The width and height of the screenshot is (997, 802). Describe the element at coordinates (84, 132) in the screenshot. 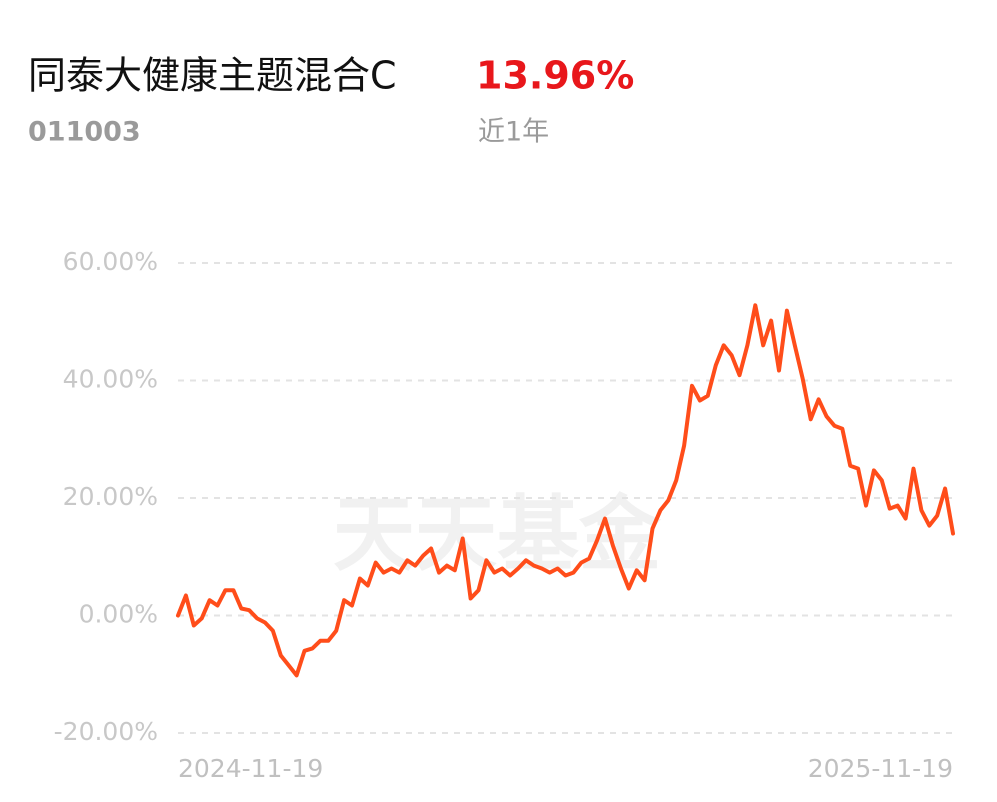

I see `fund-code: 011003` at that location.